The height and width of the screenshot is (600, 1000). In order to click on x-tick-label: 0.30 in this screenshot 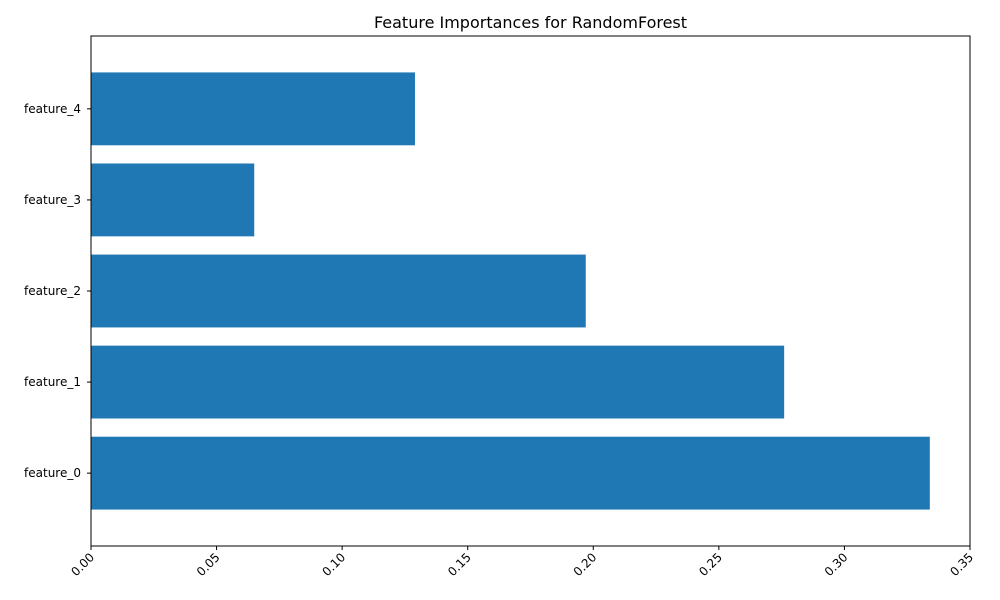, I will do `click(836, 564)`.